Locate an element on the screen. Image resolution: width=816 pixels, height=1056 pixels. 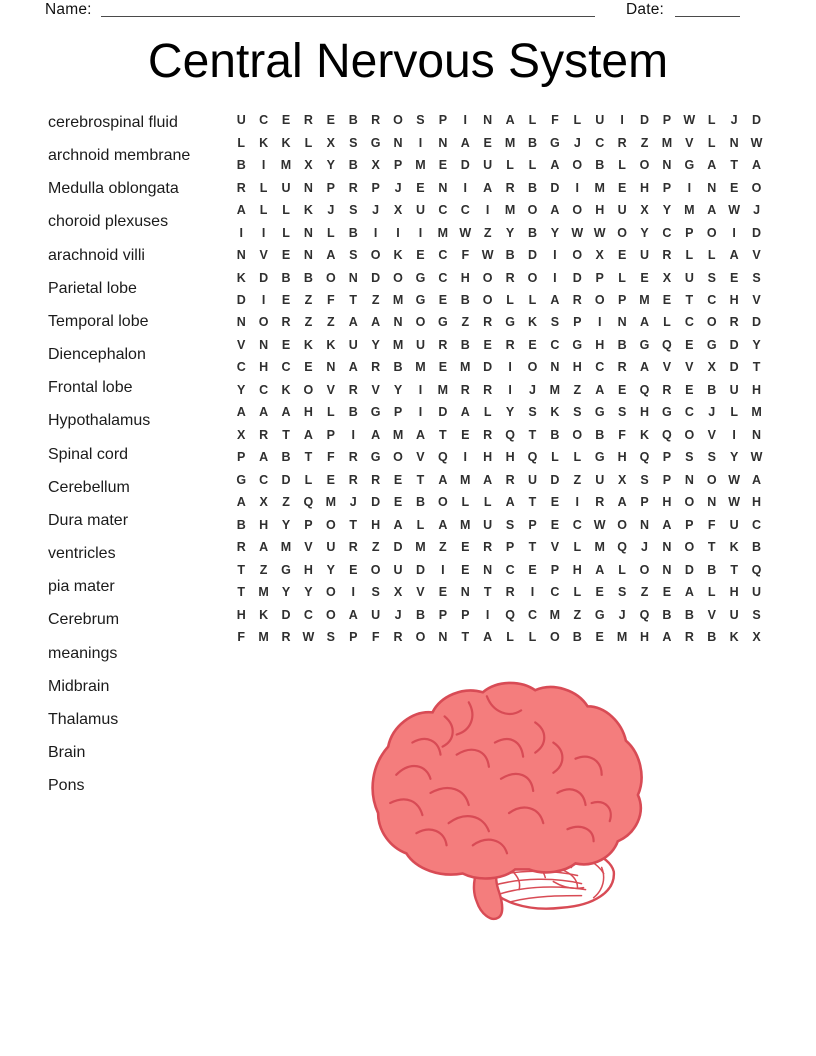
word-list-item: Thalamus is located at coordinates (83, 719).